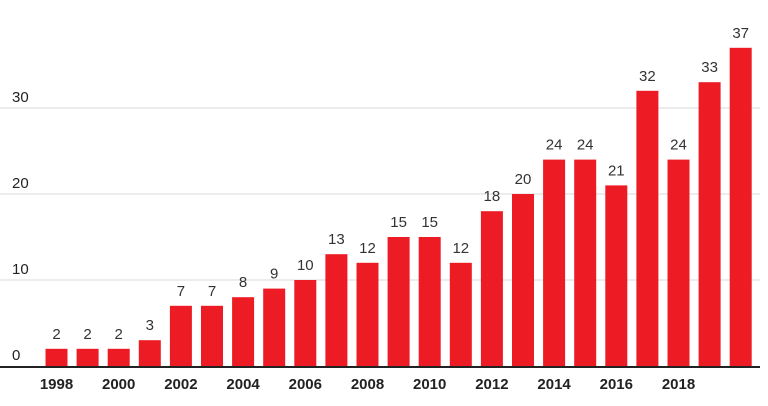  What do you see at coordinates (492, 196) in the screenshot?
I see `bar-value-label: 18` at bounding box center [492, 196].